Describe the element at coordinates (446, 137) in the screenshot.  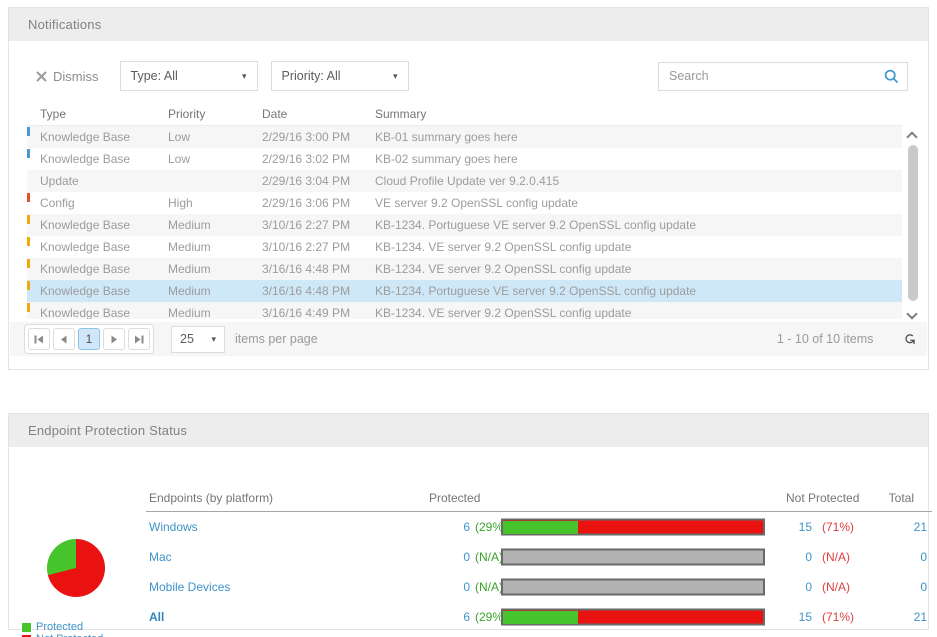
I see `cell-summary: KB-01 summary goes here` at that location.